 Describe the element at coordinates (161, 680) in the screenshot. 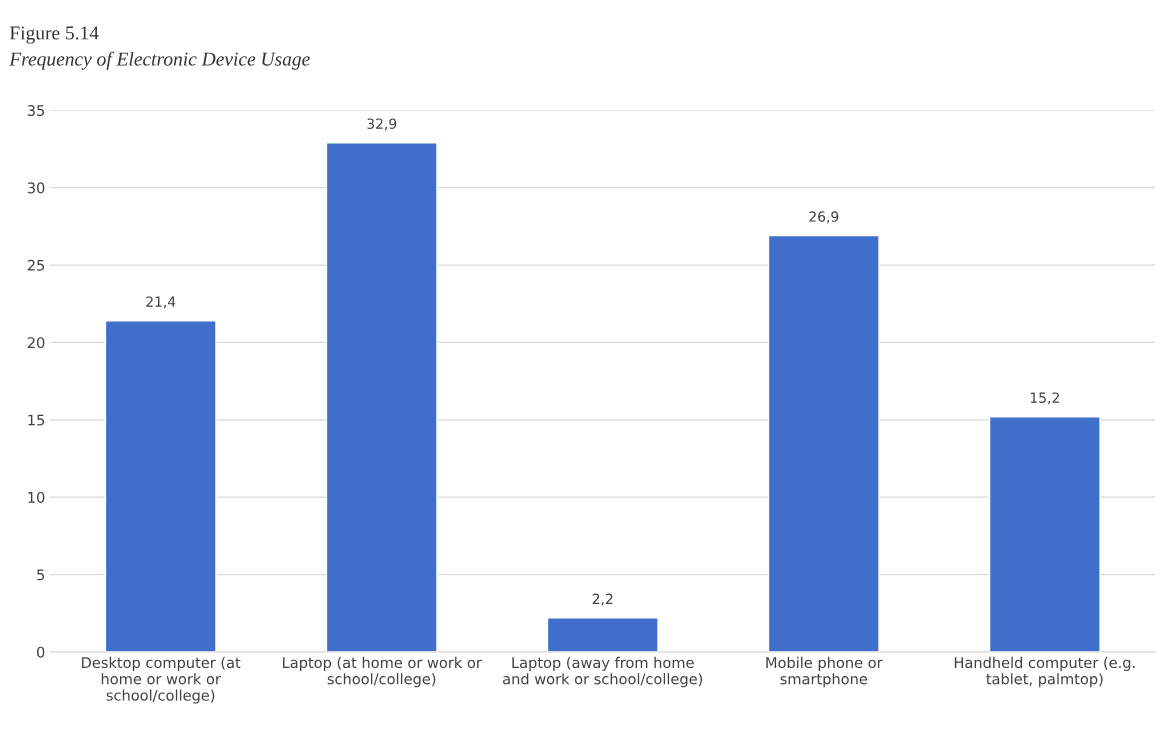

I see `x-tick-label: Desktop computer (at home or work or school/college)` at that location.